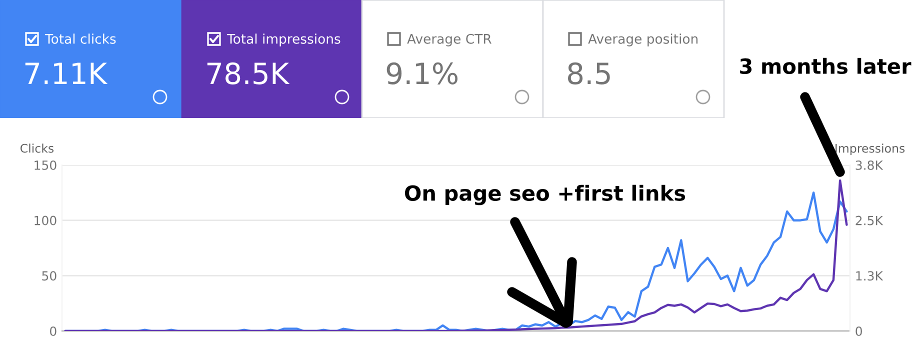 This screenshot has width=914, height=352. Describe the element at coordinates (643, 40) in the screenshot. I see `text: Average position` at that location.